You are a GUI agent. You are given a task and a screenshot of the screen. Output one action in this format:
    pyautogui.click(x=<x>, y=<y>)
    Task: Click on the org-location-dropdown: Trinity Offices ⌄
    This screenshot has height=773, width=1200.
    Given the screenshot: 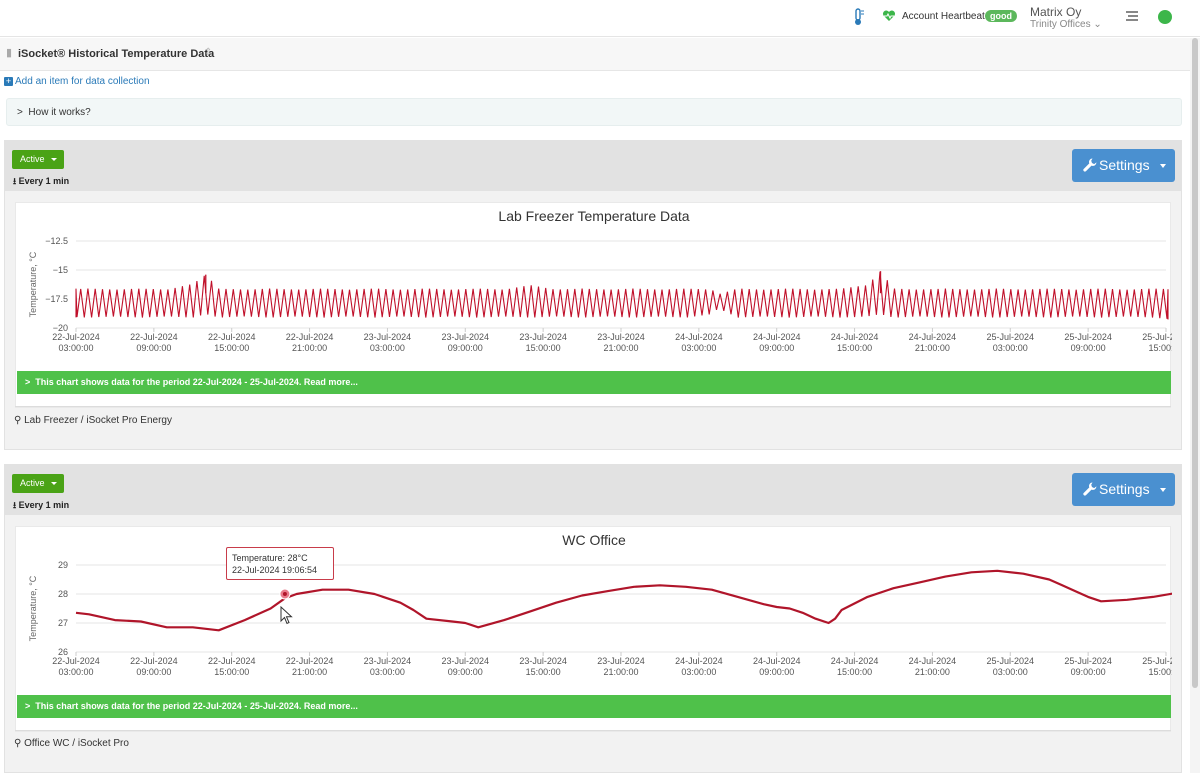 What is the action you would take?
    pyautogui.click(x=1066, y=24)
    